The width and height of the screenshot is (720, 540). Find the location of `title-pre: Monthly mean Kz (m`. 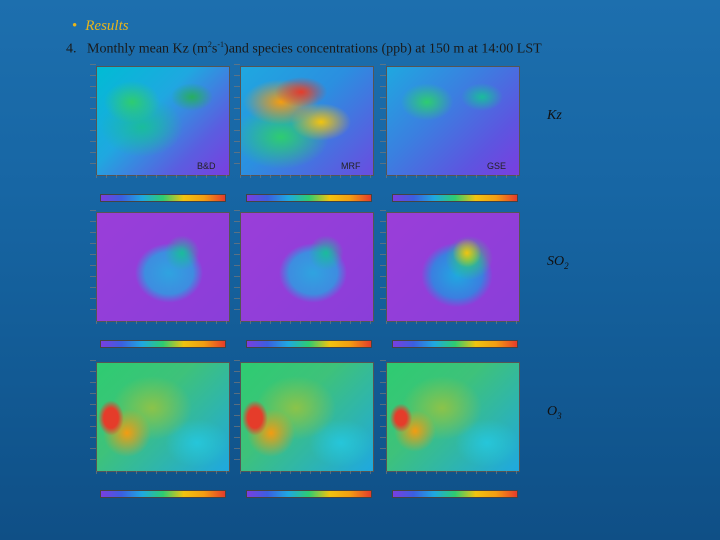

title-pre: Monthly mean Kz (m is located at coordinates (147, 49).